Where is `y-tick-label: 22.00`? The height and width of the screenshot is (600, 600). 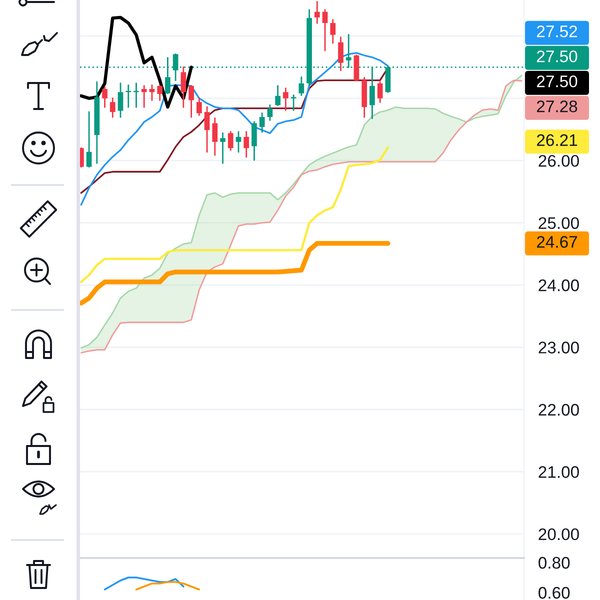
y-tick-label: 22.00 is located at coordinates (558, 410).